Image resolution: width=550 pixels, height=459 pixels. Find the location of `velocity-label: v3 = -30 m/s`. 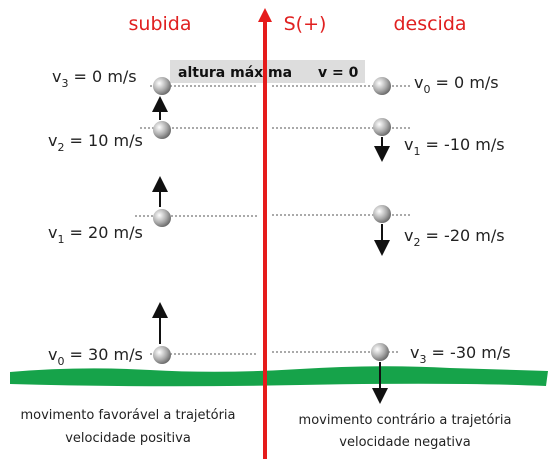

velocity-label: v3 = -30 m/s is located at coordinates (460, 354).